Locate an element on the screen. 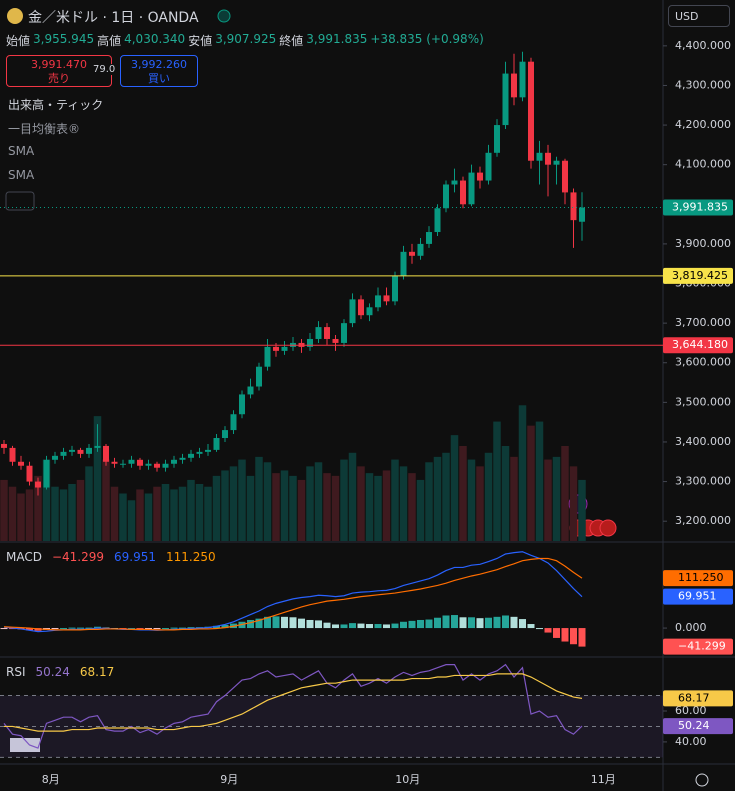 The image size is (735, 791). status-dot is located at coordinates (224, 16).